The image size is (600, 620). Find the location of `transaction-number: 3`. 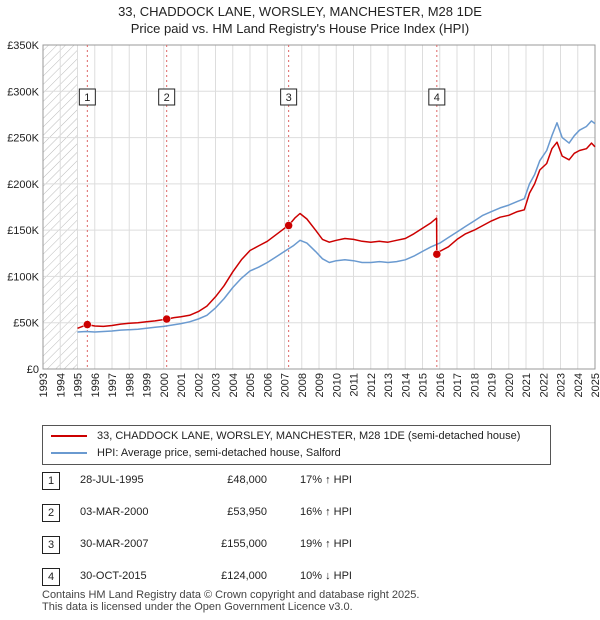

transaction-number: 3 is located at coordinates (51, 545).